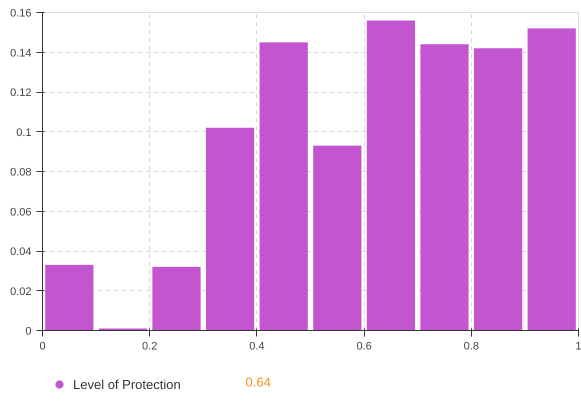 This screenshot has width=581, height=411. I want to click on y-tick-label: 0.14, so click(21, 53).